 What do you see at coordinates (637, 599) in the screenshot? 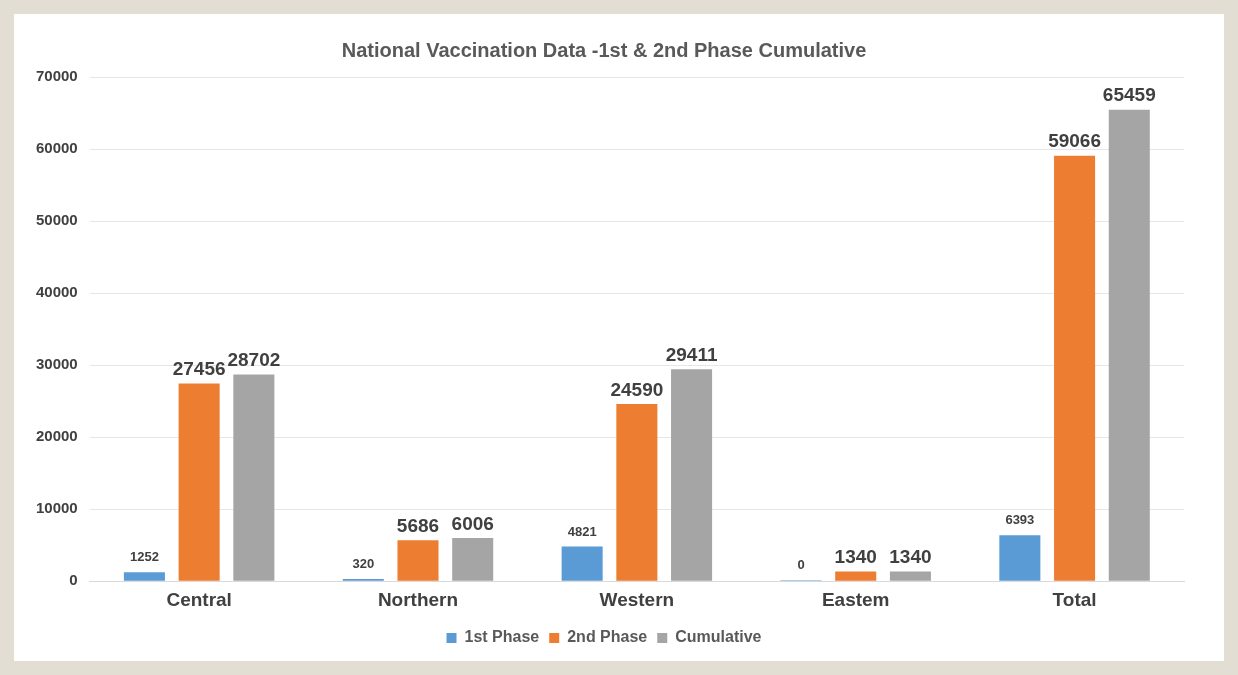
I see `x-tick-label: Western` at bounding box center [637, 599].